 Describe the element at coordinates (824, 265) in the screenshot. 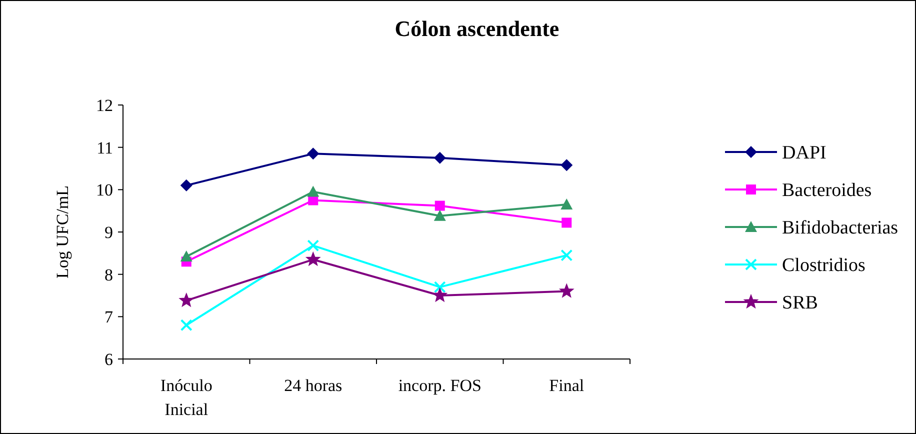

I see `legend-label: Clostridios` at that location.